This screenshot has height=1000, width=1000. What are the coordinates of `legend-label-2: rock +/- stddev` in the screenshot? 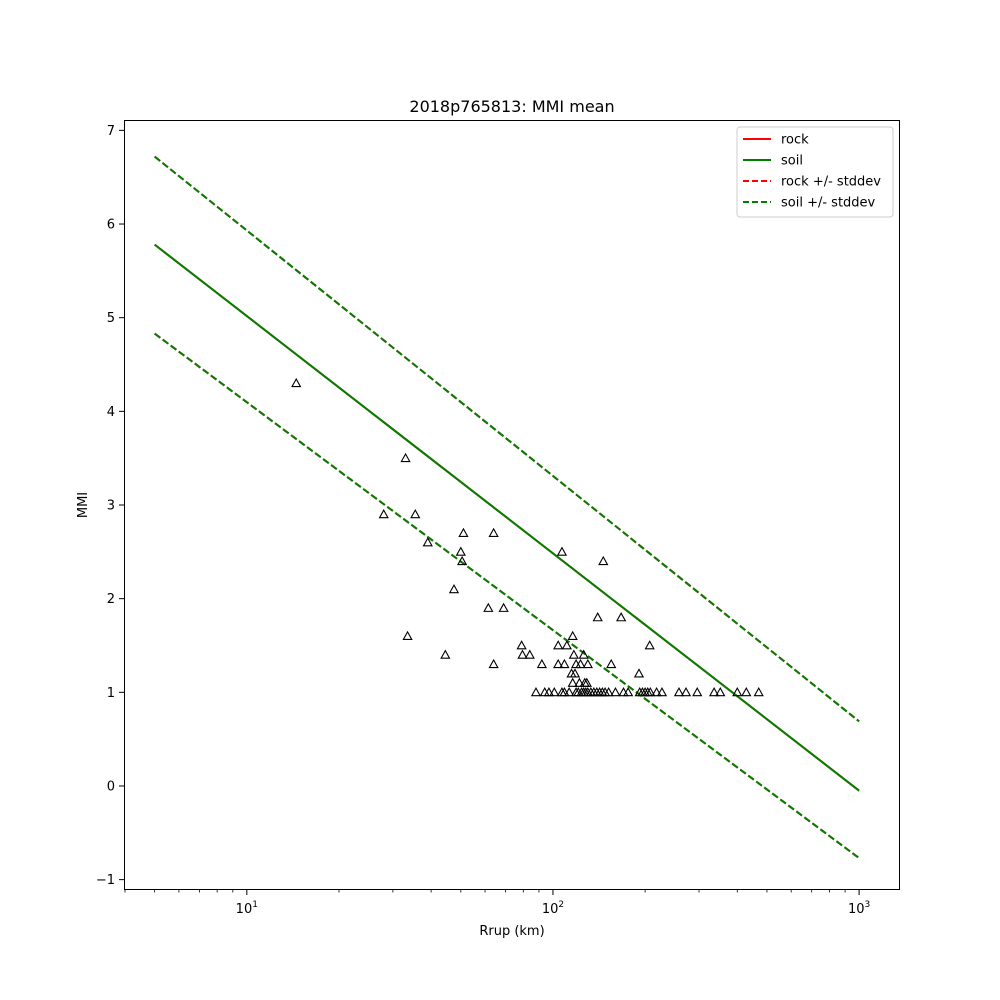 It's located at (831, 182).